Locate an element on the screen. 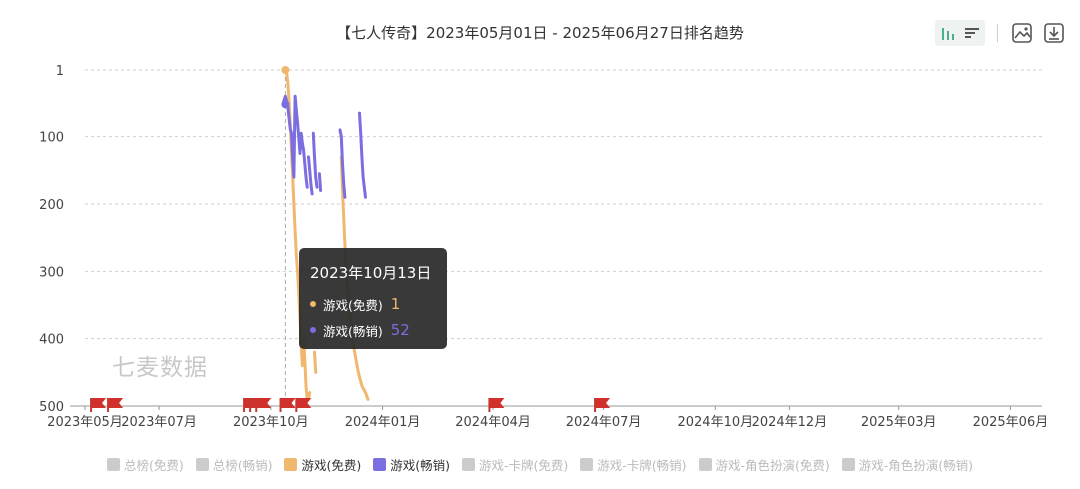  y-tick-label: 500 is located at coordinates (51, 407).